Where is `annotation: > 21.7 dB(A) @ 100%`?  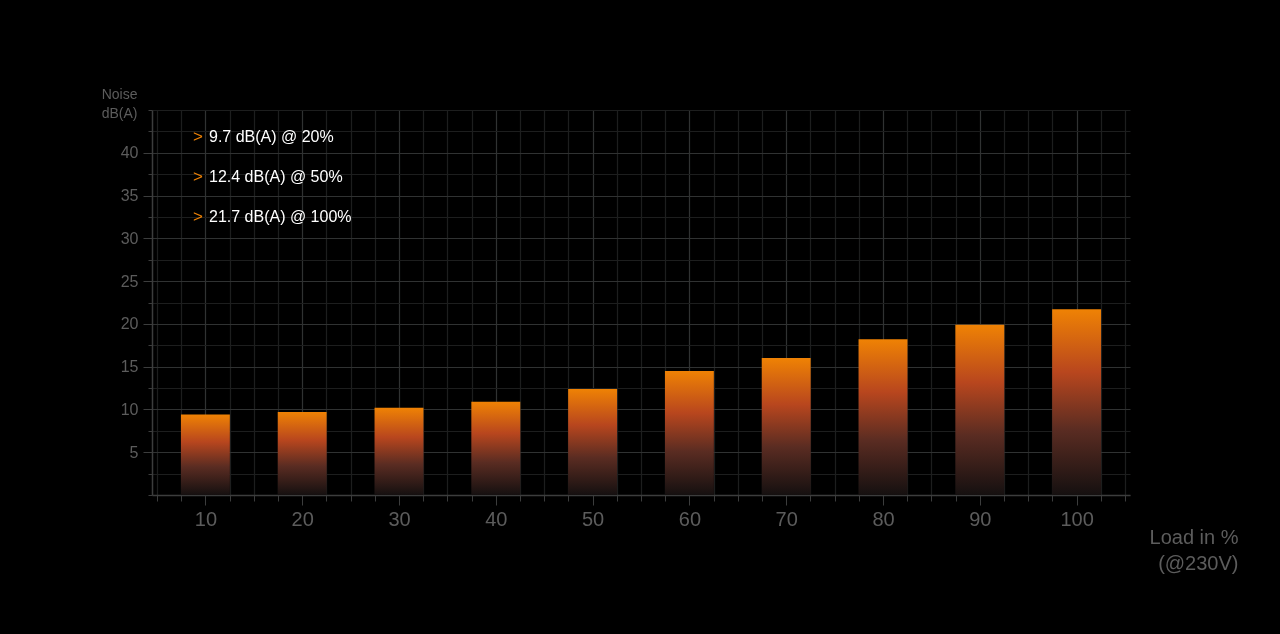 annotation: > 21.7 dB(A) @ 100% is located at coordinates (272, 216).